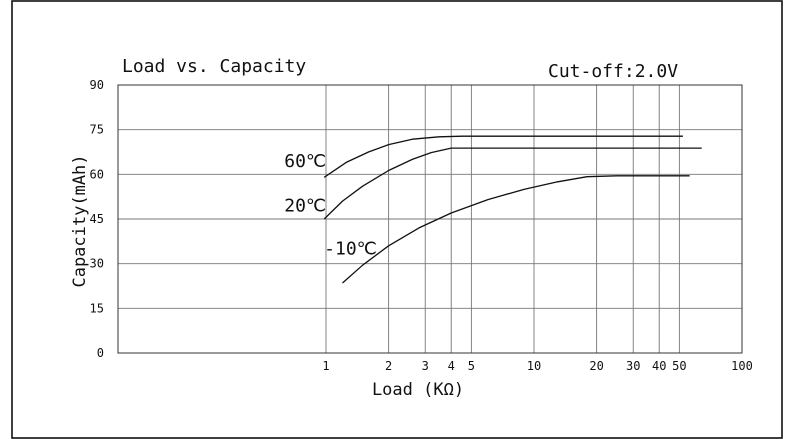  Describe the element at coordinates (613, 71) in the screenshot. I see `chart-subtitle: Cut-off:2.0V` at that location.